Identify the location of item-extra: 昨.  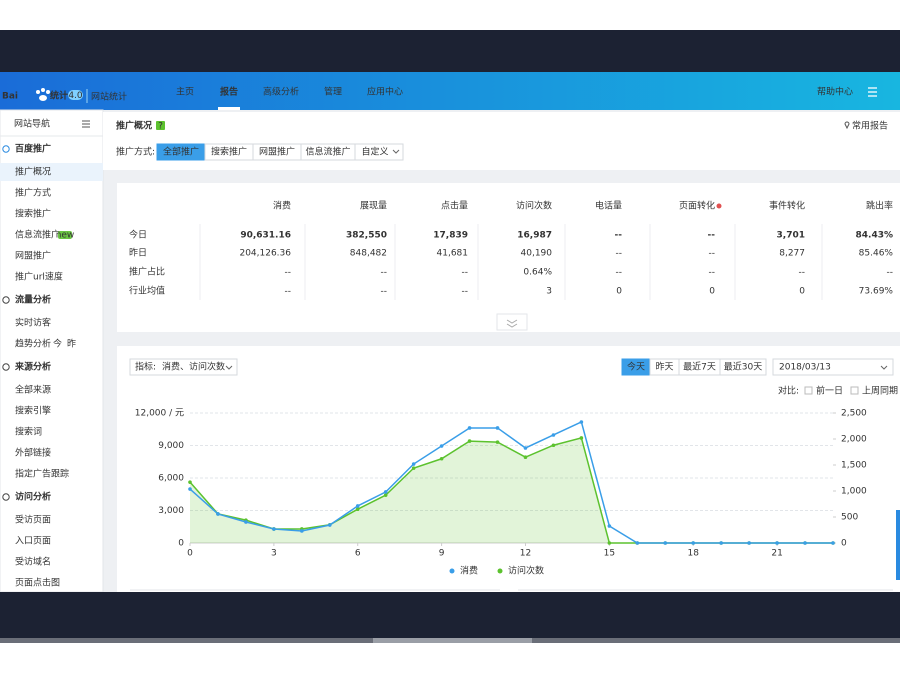
(71, 344).